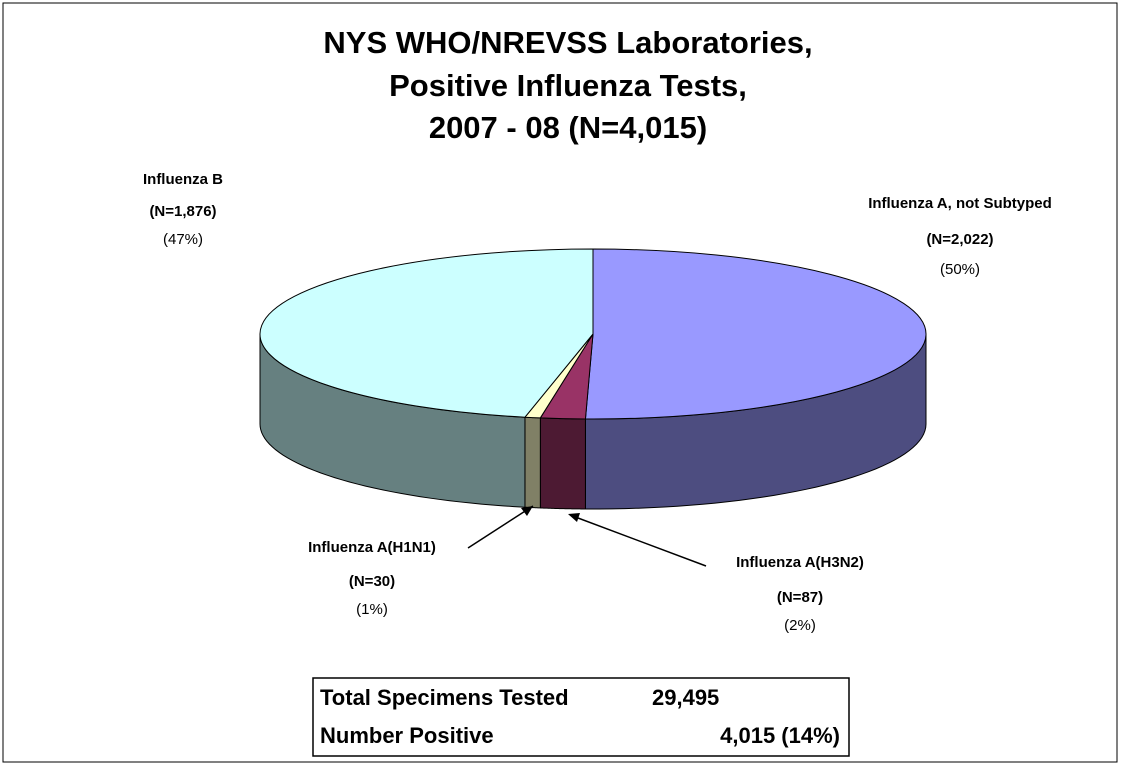 This screenshot has width=1122, height=766. What do you see at coordinates (800, 562) in the screenshot?
I see `slice-label: Influenza A(H3N2)` at bounding box center [800, 562].